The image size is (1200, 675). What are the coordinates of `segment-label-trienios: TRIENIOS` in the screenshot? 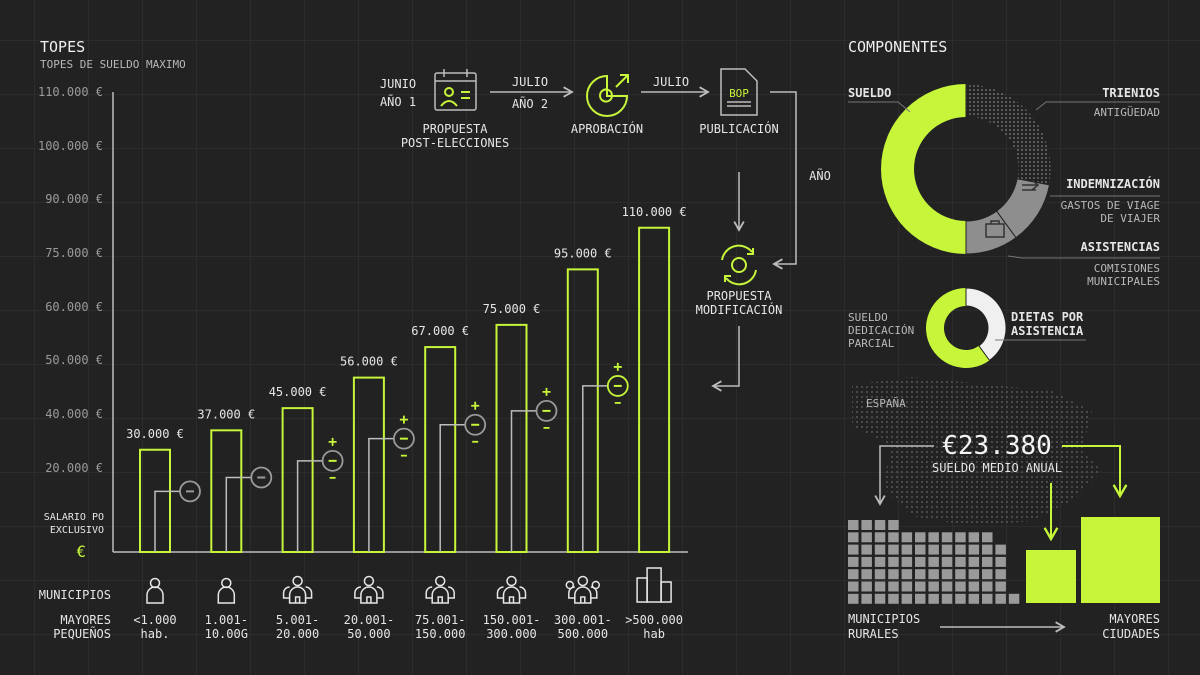 It's located at (1131, 93).